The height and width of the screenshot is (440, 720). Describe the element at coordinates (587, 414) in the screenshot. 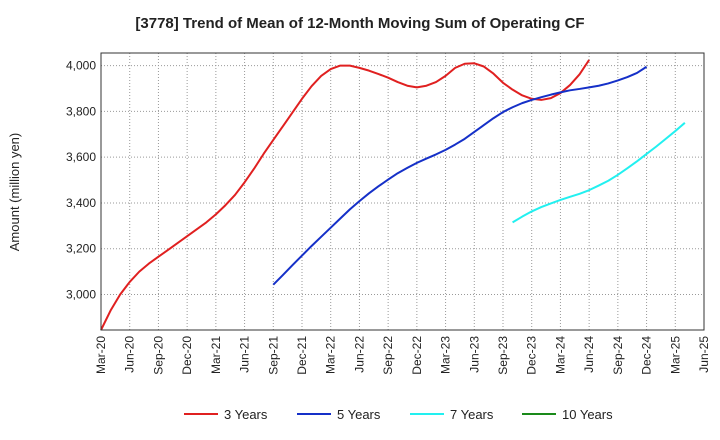

I see `legend-label: 10 Years` at that location.